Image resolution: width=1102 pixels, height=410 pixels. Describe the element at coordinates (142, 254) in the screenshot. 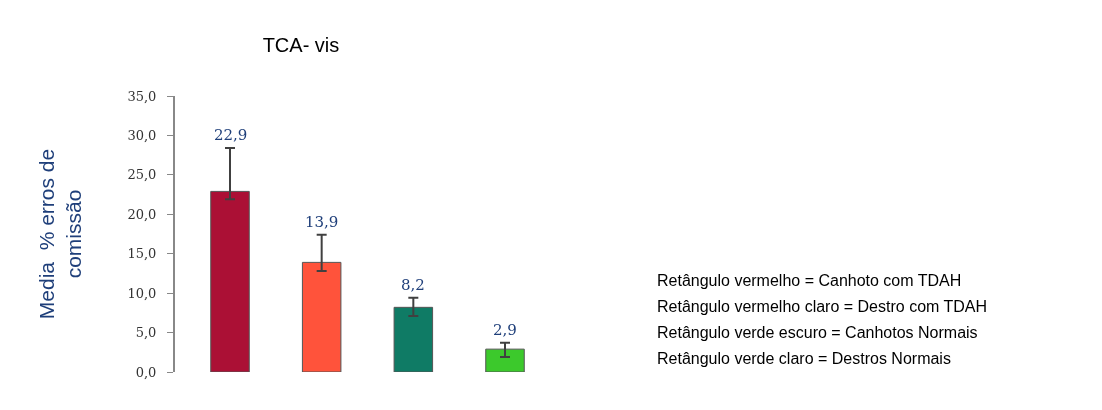

I see `y-tick-label: 15,0` at that location.